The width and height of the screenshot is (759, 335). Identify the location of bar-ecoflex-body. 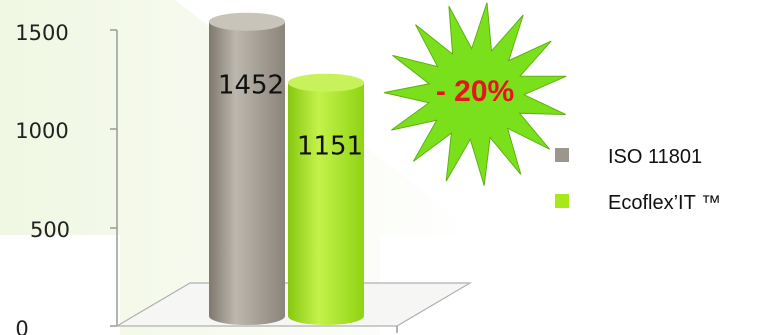
(326, 203).